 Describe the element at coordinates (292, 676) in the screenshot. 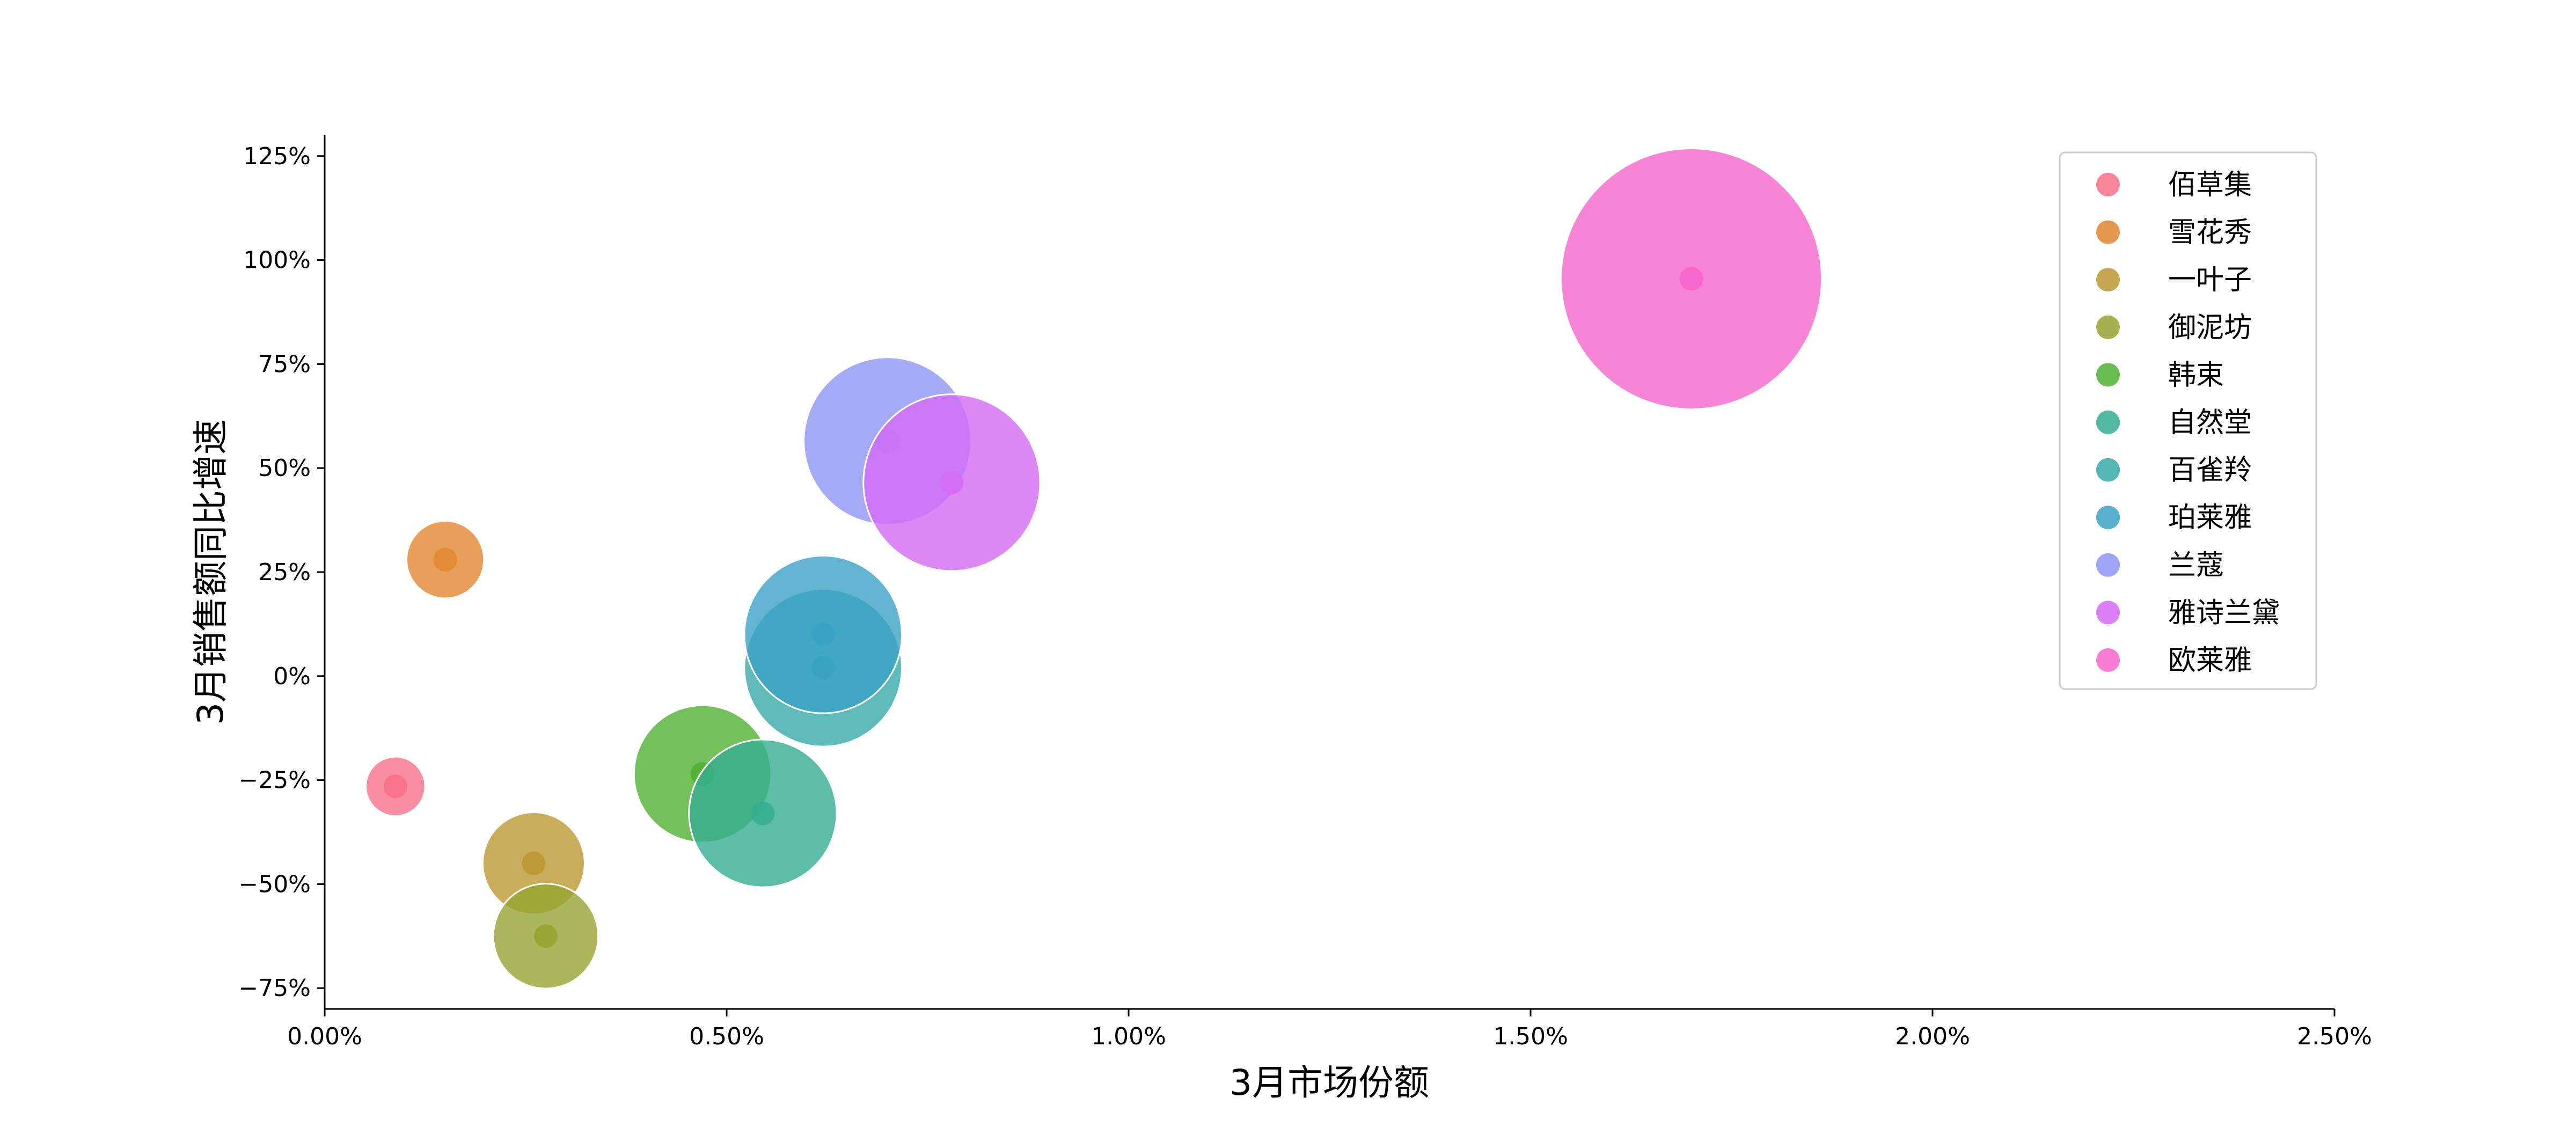

I see `y-tick-label: 0%` at that location.